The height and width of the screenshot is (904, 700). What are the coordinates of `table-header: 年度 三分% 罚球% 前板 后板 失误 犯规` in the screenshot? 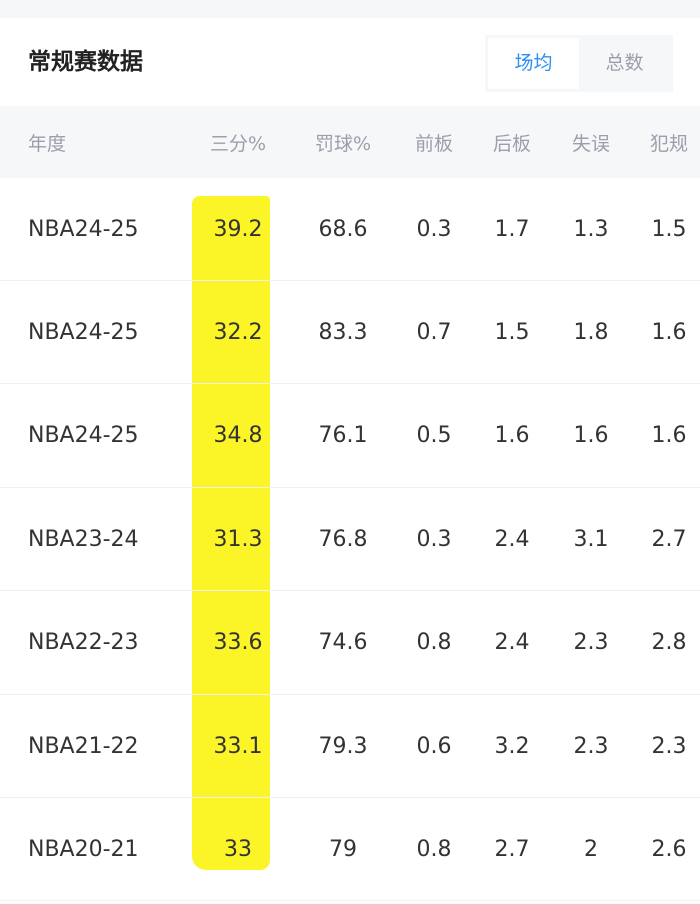 It's located at (350, 142).